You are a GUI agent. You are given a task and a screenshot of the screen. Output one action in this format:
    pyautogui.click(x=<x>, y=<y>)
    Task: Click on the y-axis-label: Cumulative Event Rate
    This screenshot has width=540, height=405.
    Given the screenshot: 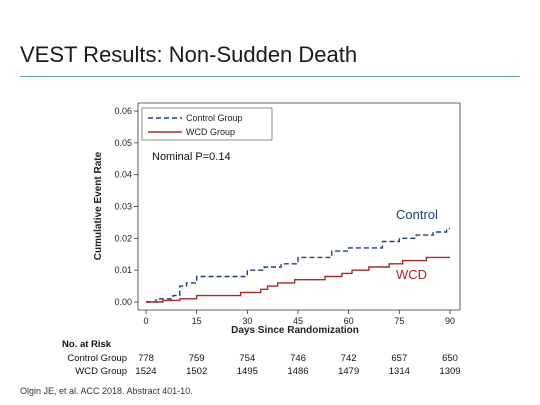 What is the action you would take?
    pyautogui.click(x=98, y=205)
    